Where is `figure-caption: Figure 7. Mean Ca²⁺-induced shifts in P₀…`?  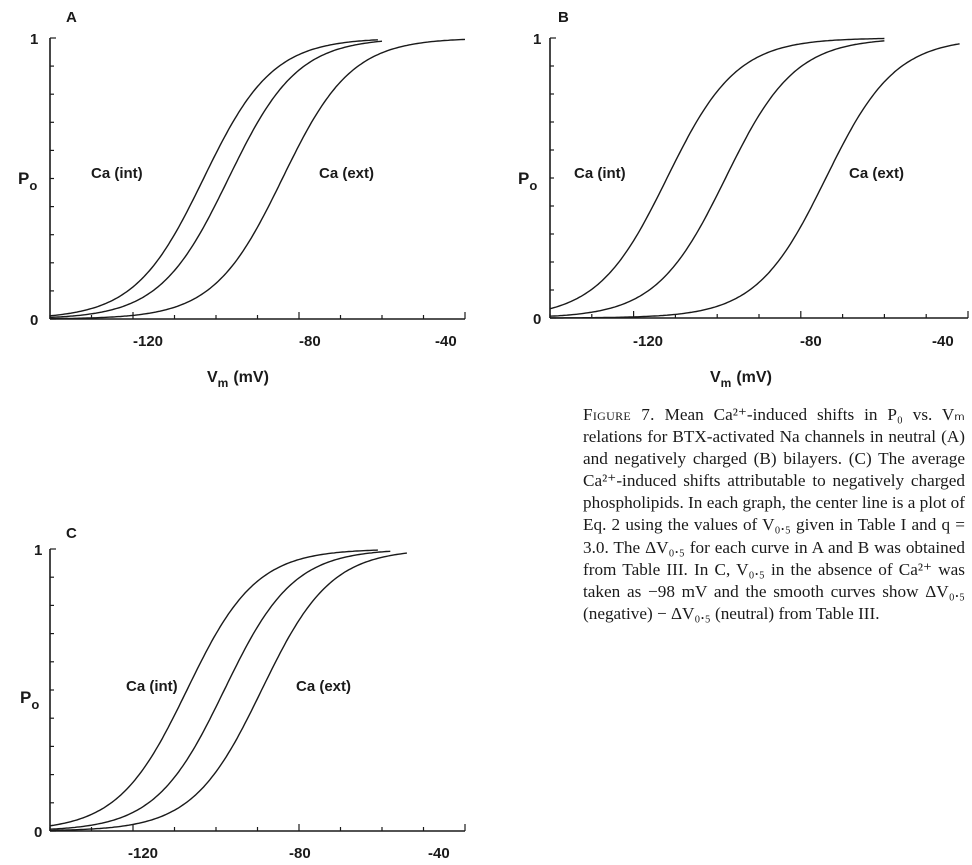 figure-caption: Figure 7. Mean Ca²⁺-induced shifts in P₀… is located at coordinates (774, 514).